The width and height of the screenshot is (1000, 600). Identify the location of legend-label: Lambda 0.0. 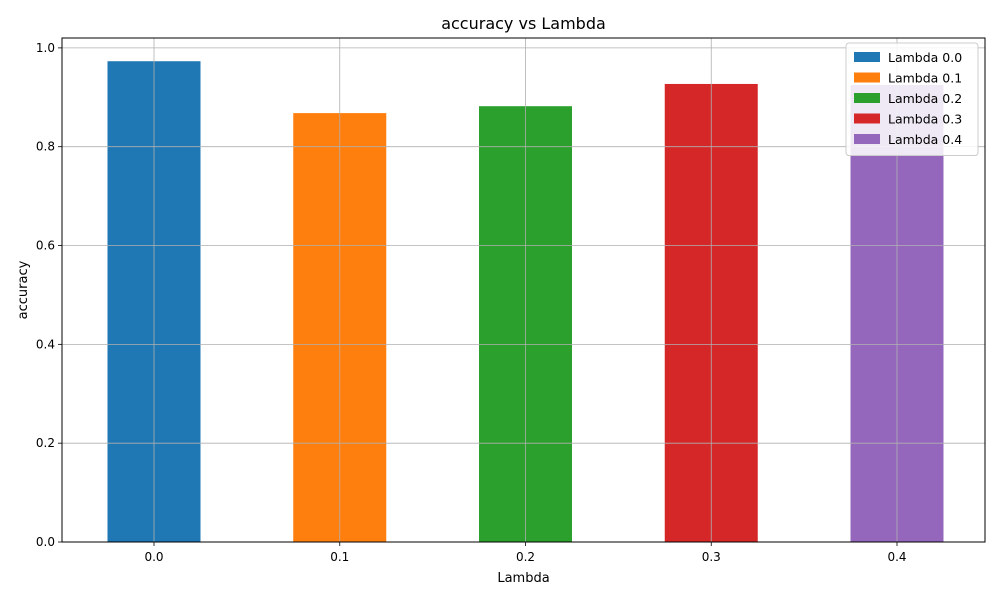
(925, 57).